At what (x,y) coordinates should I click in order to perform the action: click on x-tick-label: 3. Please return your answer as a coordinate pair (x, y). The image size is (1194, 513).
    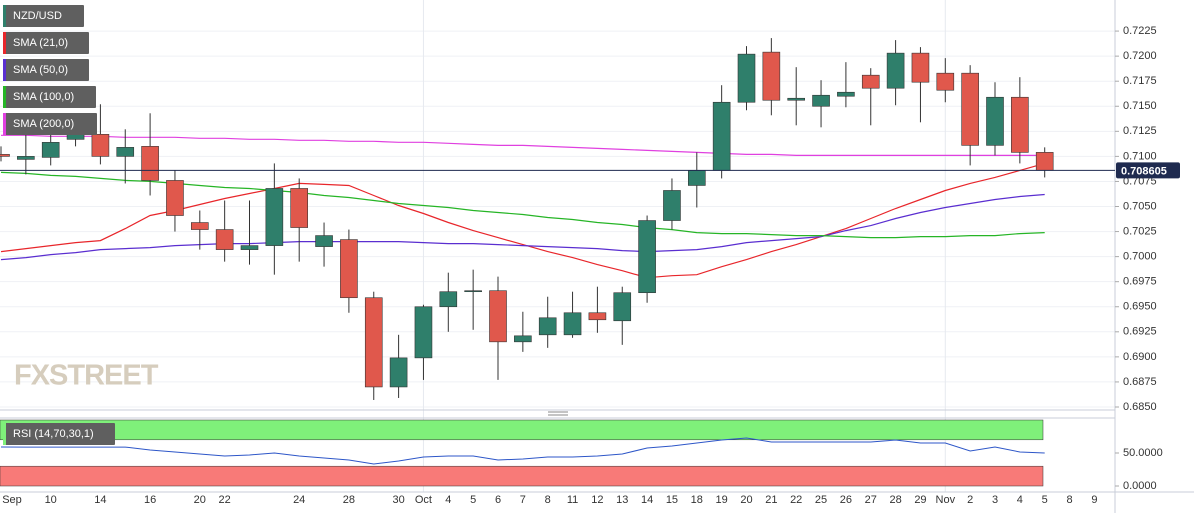
    Looking at the image, I should click on (995, 500).